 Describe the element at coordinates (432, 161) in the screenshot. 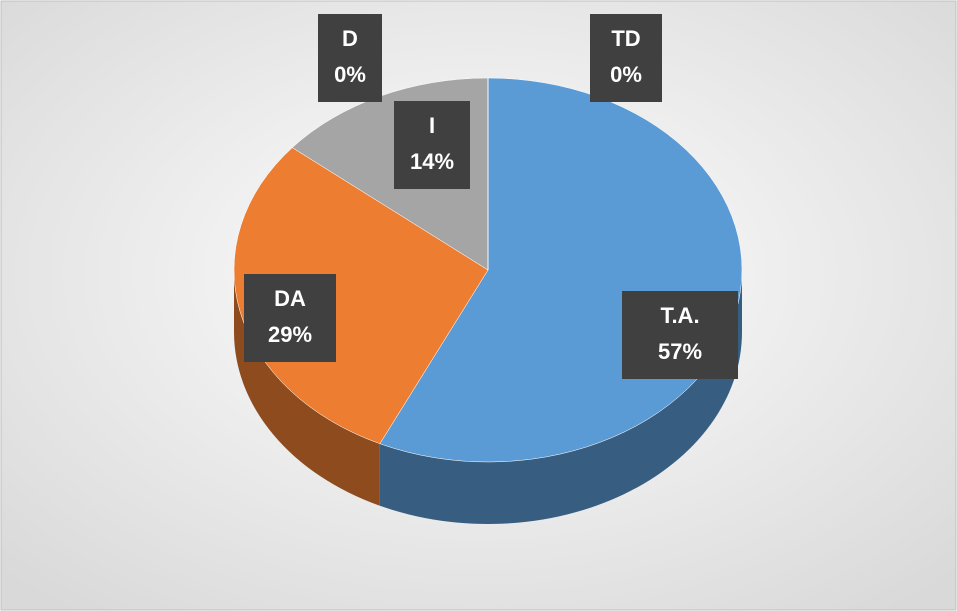

I see `data-label-value: 14%` at that location.